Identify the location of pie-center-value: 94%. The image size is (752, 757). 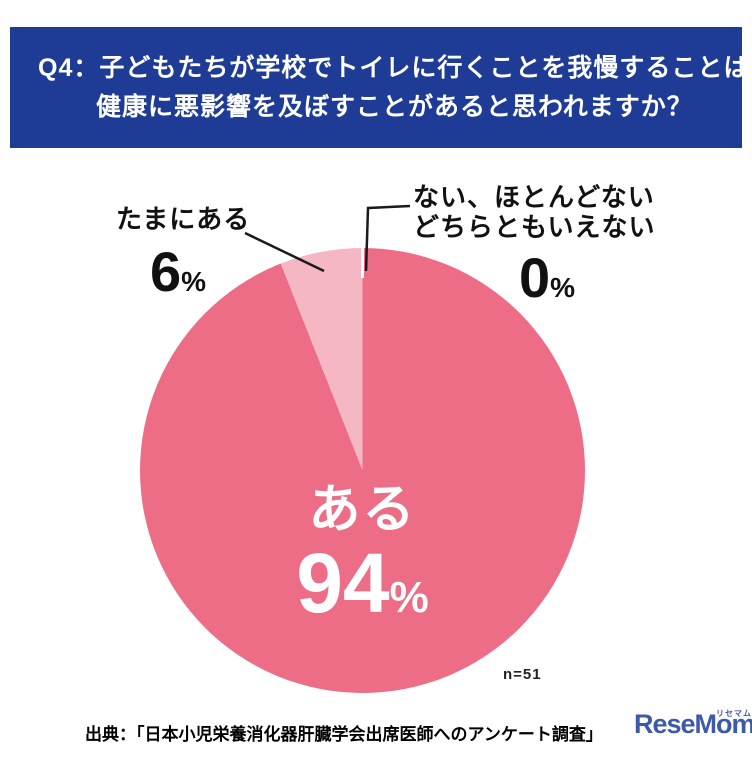
(362, 583).